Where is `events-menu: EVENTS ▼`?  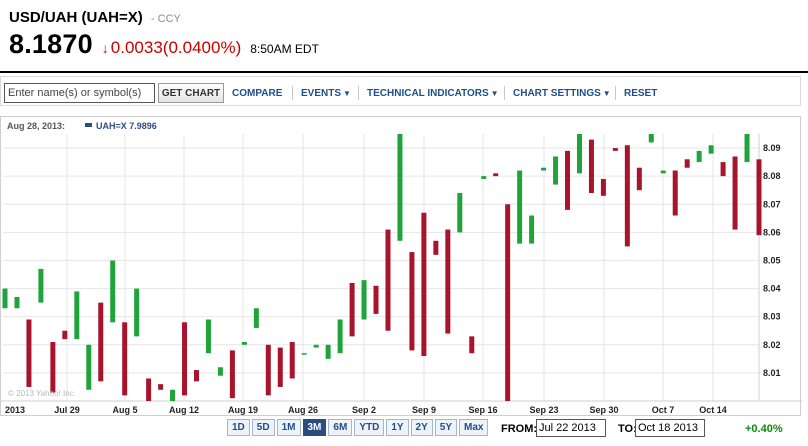 events-menu: EVENTS ▼ is located at coordinates (326, 93).